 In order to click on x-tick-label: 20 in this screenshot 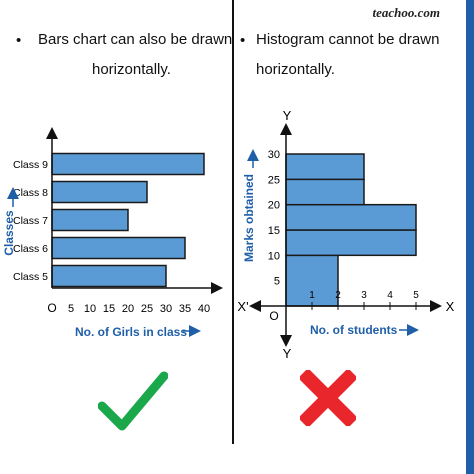, I will do `click(128, 309)`.